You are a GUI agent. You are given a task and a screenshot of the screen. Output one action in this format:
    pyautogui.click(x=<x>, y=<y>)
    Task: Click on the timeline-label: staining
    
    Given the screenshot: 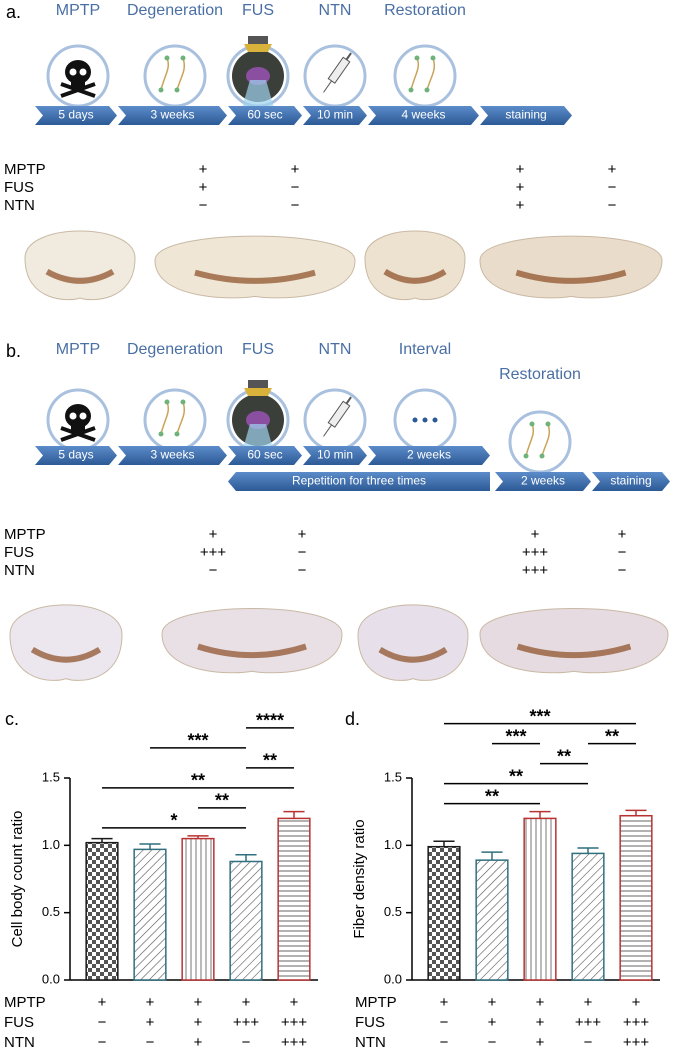 What is the action you would take?
    pyautogui.click(x=525, y=115)
    